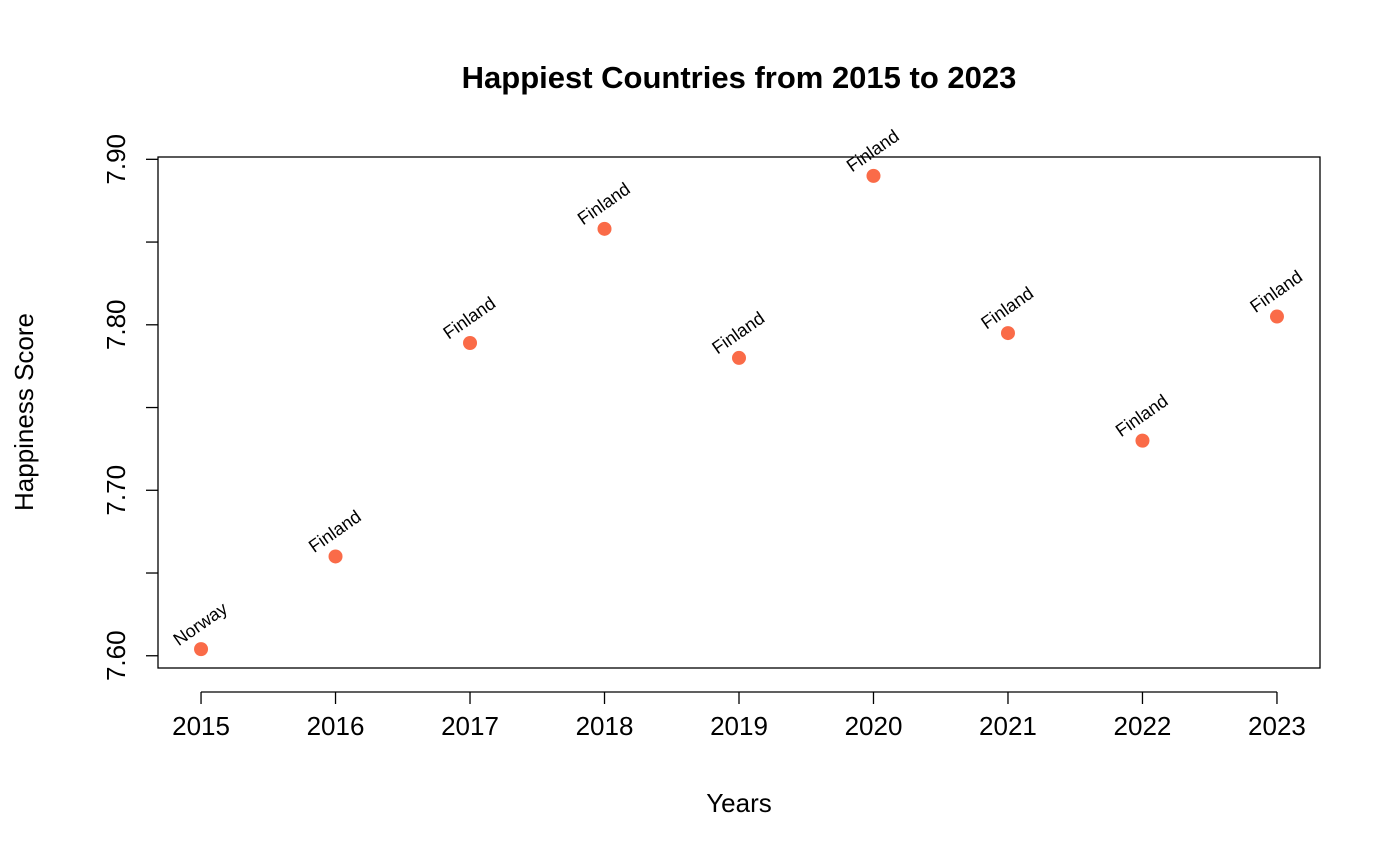 The height and width of the screenshot is (865, 1400). What do you see at coordinates (605, 726) in the screenshot?
I see `x-tick-label: 2018` at bounding box center [605, 726].